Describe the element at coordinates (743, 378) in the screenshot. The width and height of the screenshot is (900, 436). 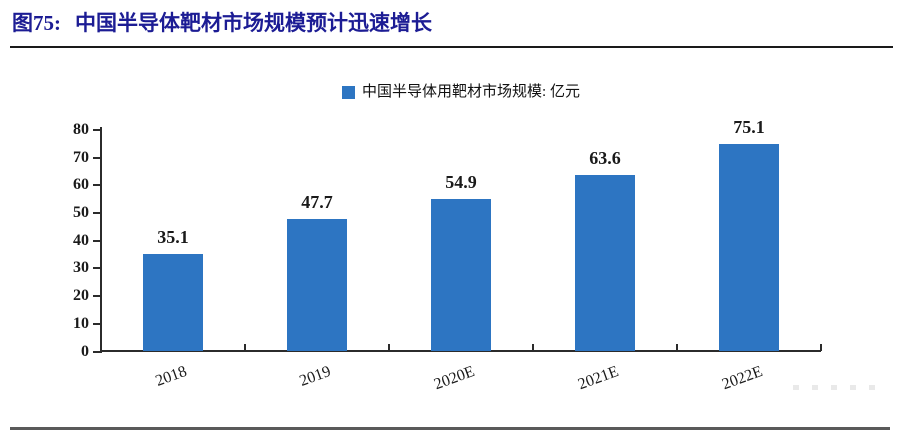
I see `x-category-label: 2022E` at that location.